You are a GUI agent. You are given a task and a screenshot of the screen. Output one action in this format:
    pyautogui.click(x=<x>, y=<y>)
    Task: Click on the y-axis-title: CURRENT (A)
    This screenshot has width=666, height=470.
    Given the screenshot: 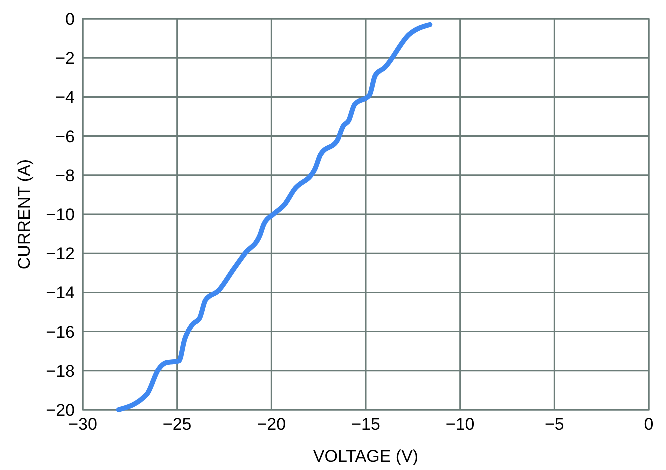 What is the action you would take?
    pyautogui.click(x=24, y=214)
    